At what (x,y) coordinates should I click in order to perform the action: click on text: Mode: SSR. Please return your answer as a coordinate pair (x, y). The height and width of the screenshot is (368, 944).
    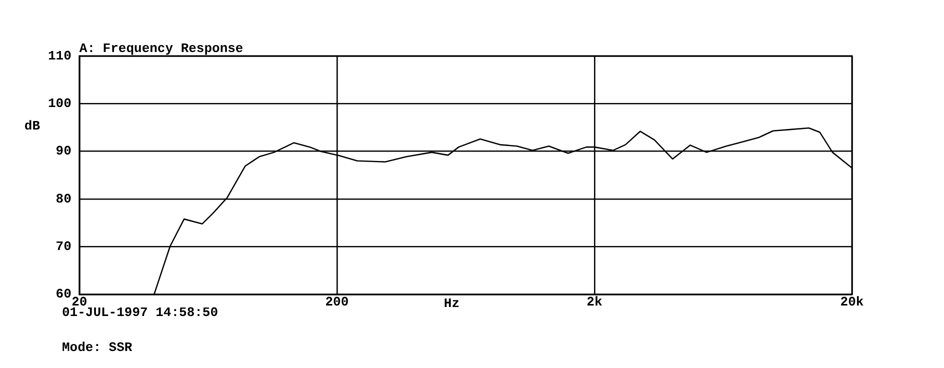
    Looking at the image, I should click on (97, 347).